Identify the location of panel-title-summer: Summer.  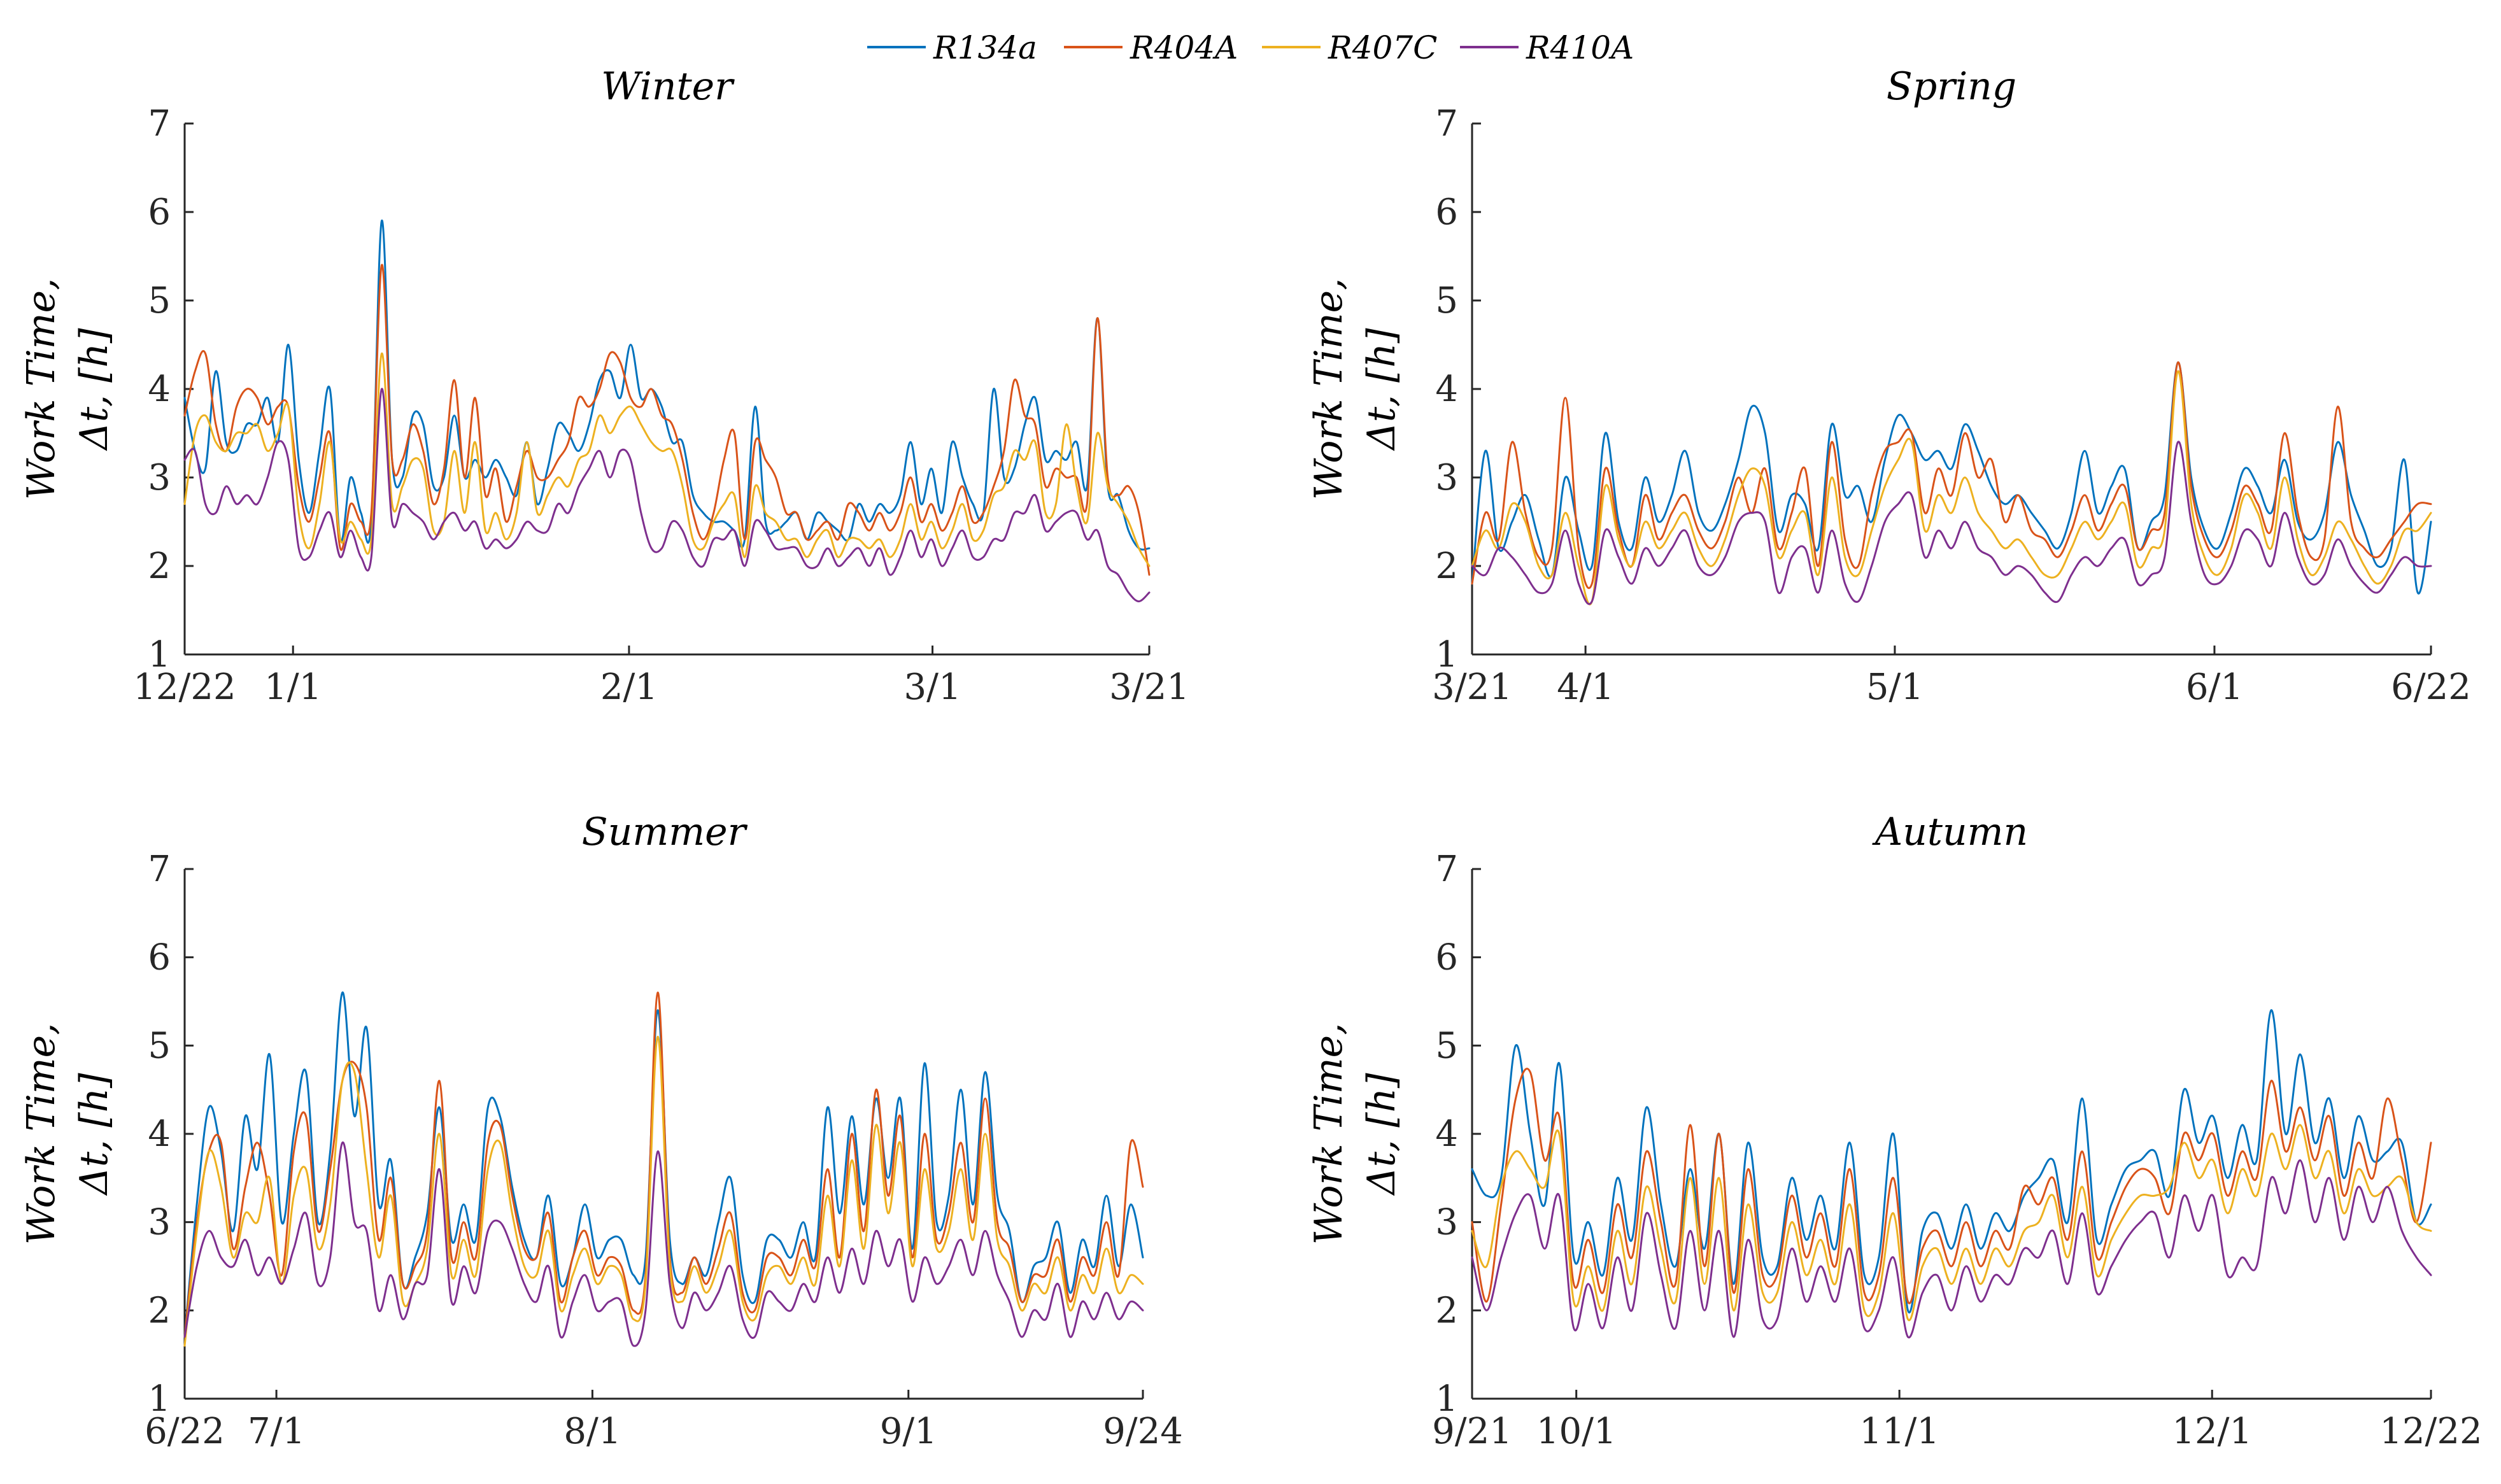
(665, 832).